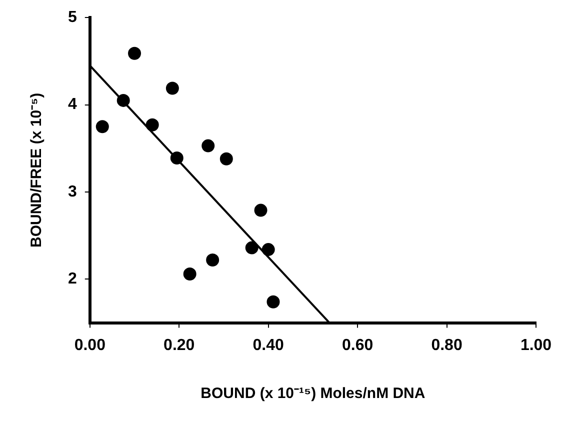 The height and width of the screenshot is (423, 566). I want to click on x-tick-label: 0.00, so click(90, 345).